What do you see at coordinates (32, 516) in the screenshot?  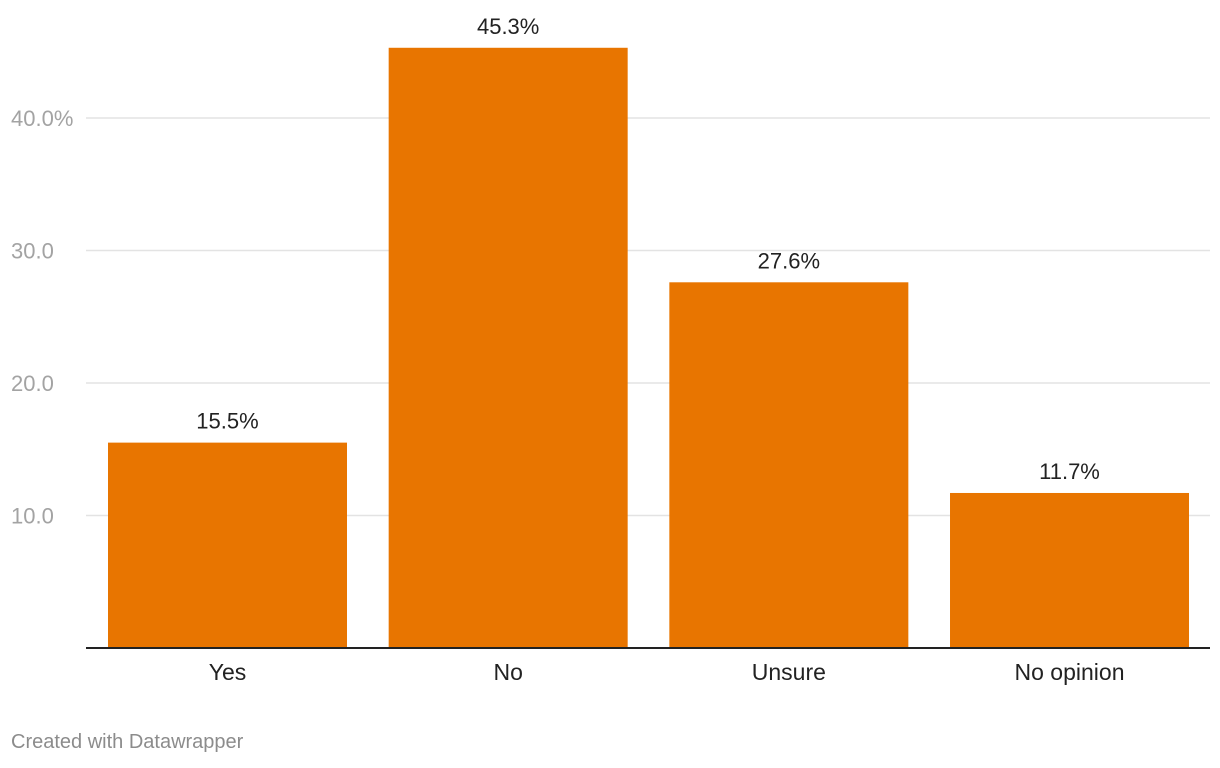 I see `y-tick-label: 10.0` at bounding box center [32, 516].